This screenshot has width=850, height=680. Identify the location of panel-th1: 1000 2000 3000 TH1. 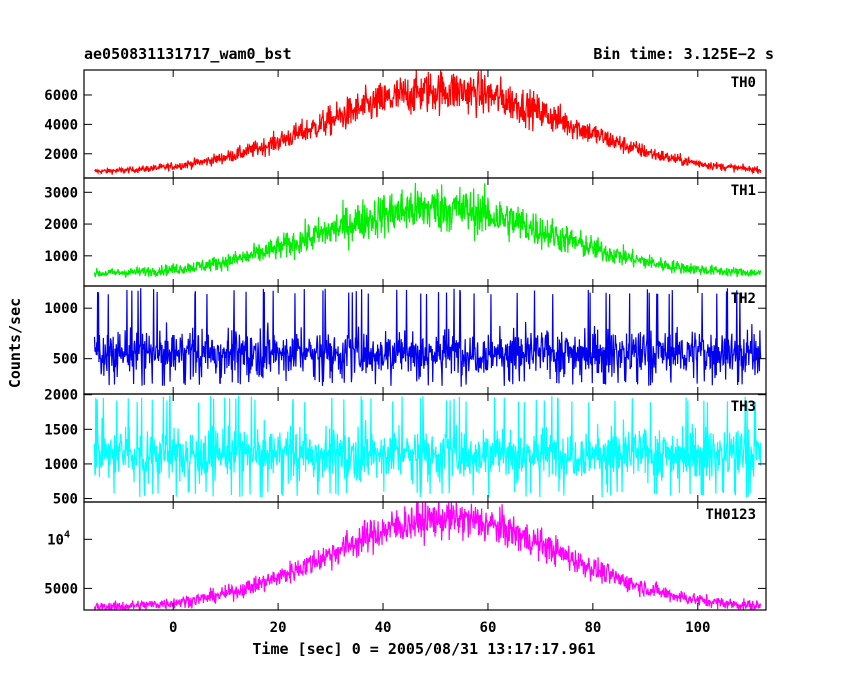
(405, 232).